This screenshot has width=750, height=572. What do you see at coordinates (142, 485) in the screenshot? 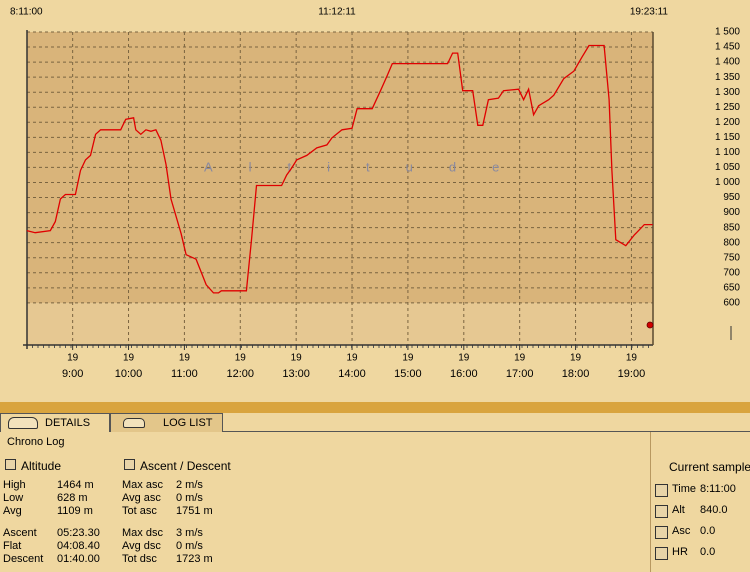
I see `stat-label: Max asc` at bounding box center [142, 485].